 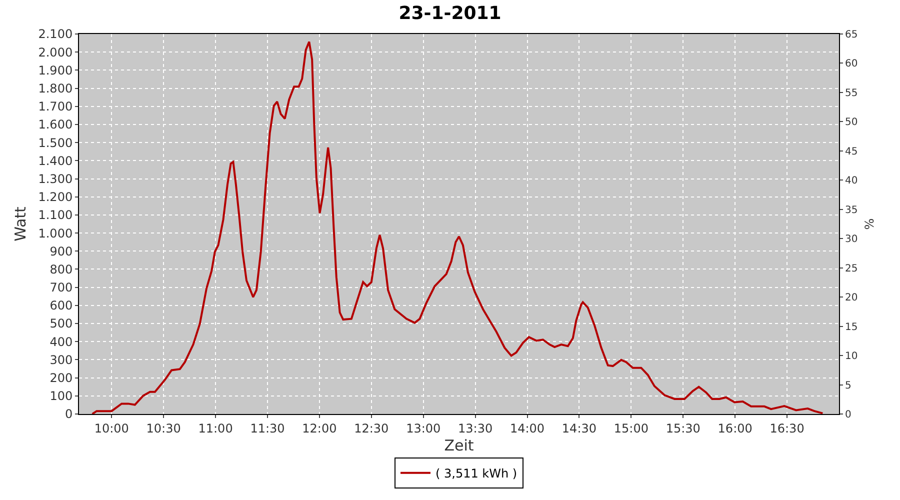 What do you see at coordinates (61, 287) in the screenshot?
I see `y-tick-label: 700` at bounding box center [61, 287].